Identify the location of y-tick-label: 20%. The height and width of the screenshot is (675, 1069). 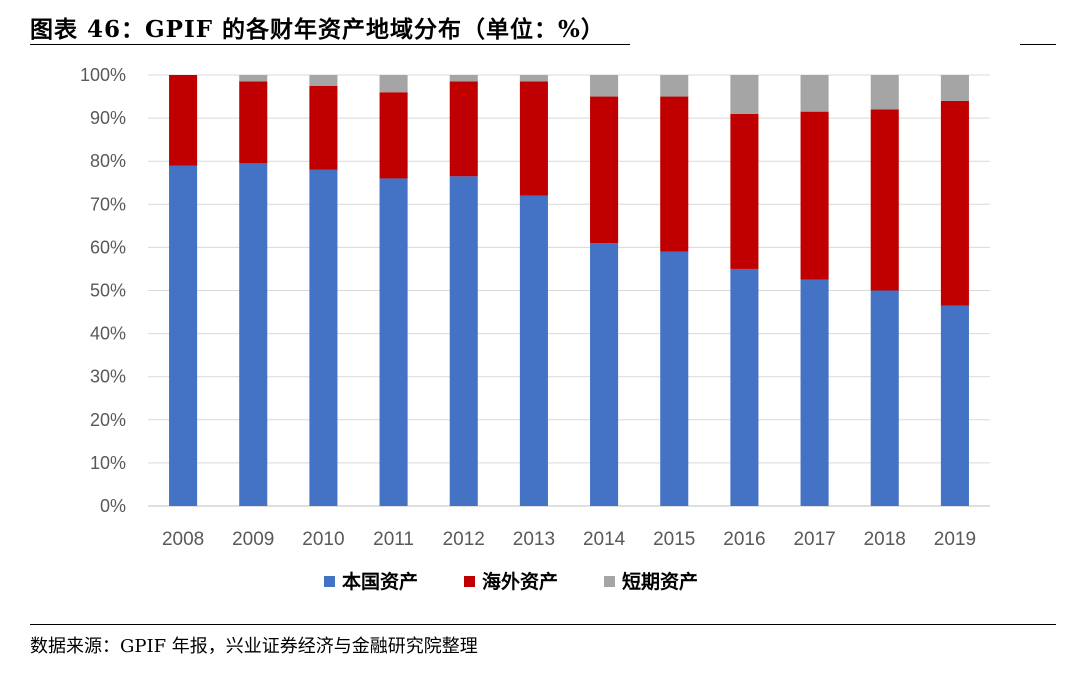
(108, 420).